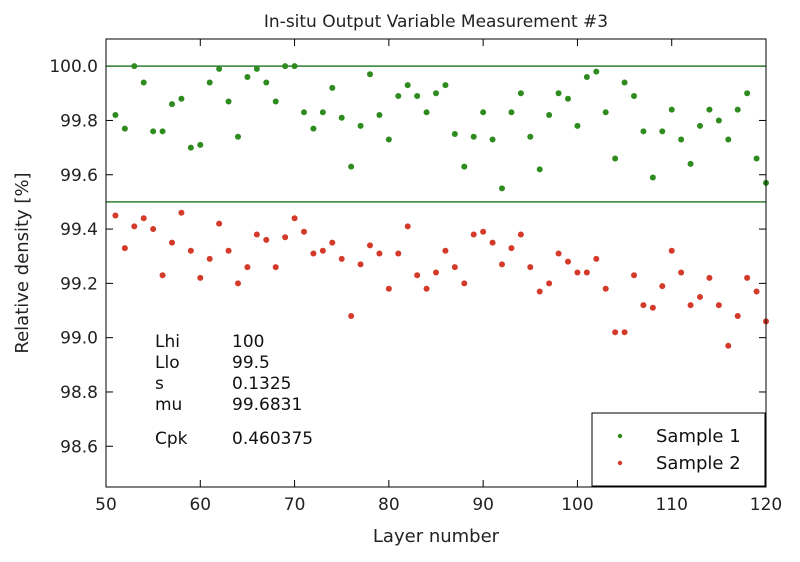  Describe the element at coordinates (79, 230) in the screenshot. I see `y-tick-label: 99.4` at that location.